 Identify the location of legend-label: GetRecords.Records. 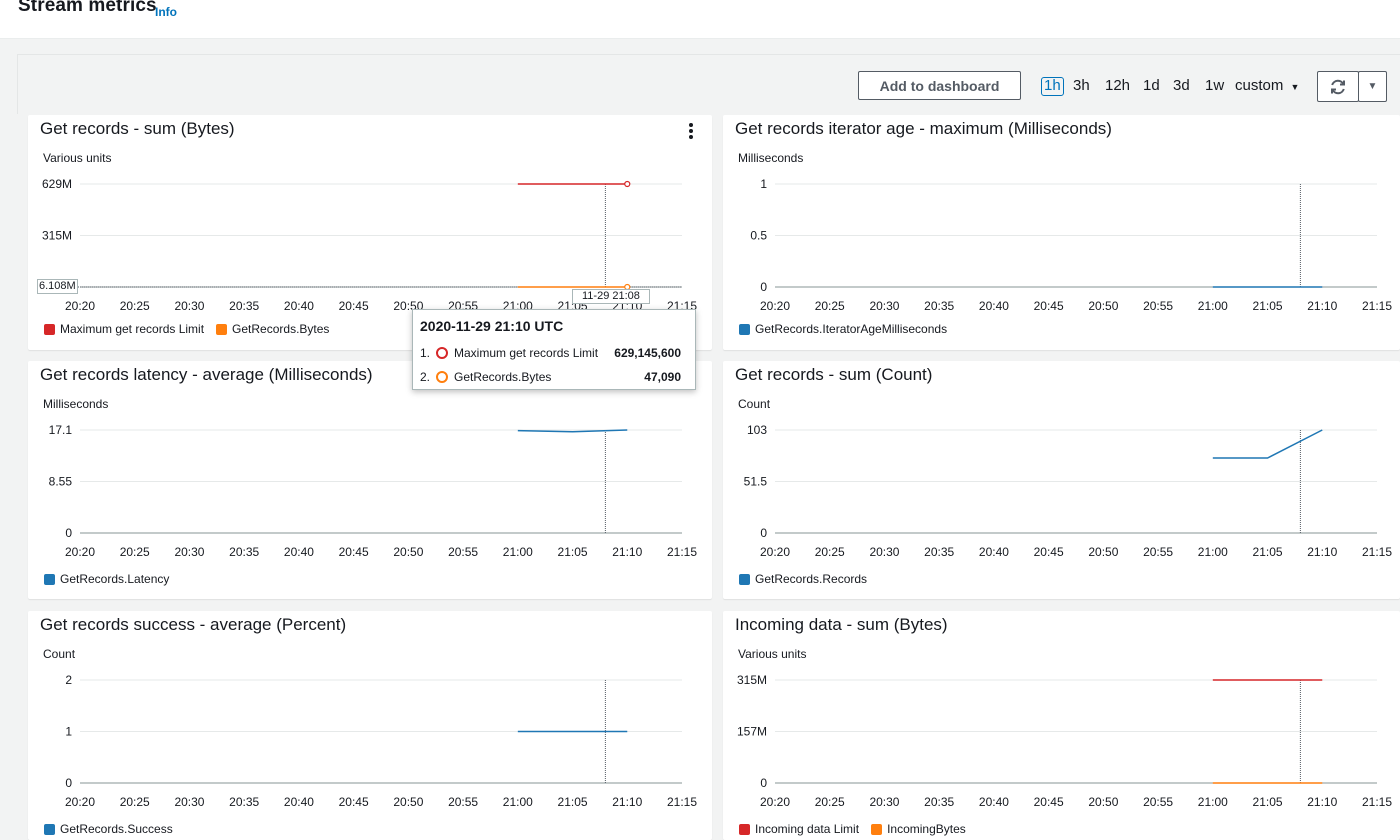
(811, 579).